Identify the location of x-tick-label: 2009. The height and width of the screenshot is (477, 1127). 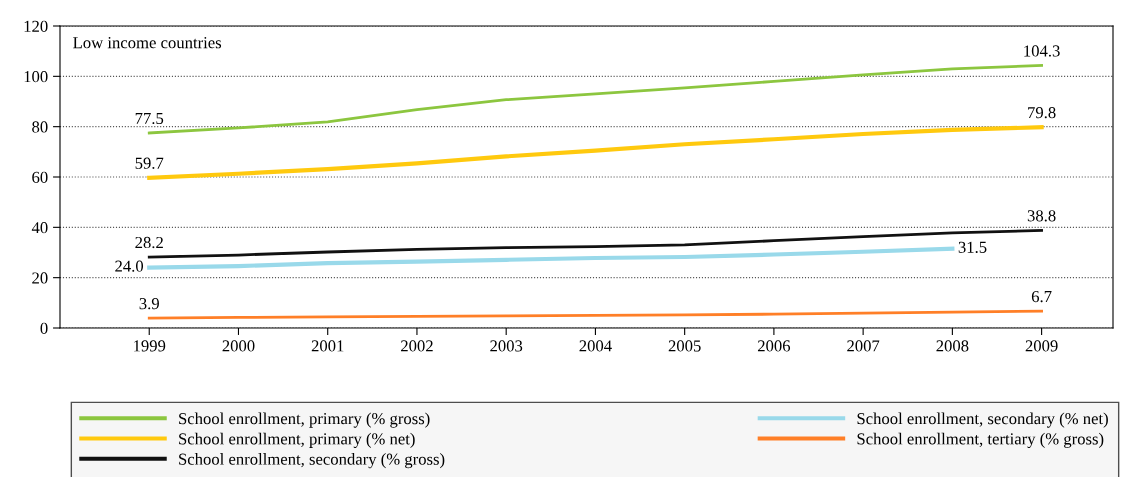
(1041, 346).